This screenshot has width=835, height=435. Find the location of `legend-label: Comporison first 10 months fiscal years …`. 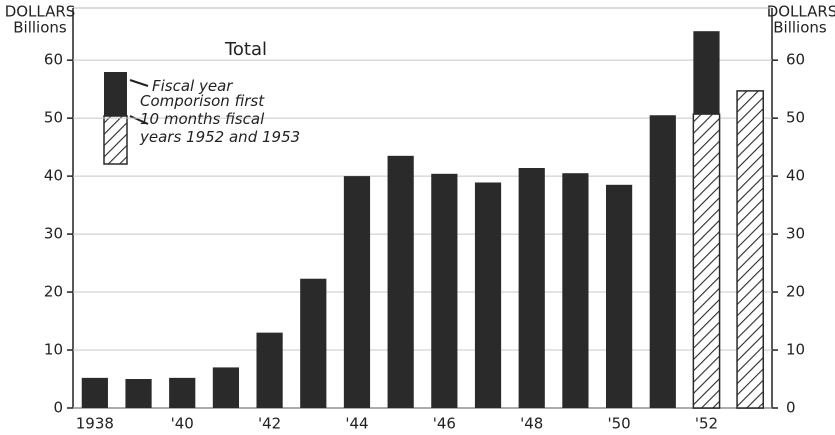

legend-label: Comporison first 10 months fiscal years … is located at coordinates (220, 119).